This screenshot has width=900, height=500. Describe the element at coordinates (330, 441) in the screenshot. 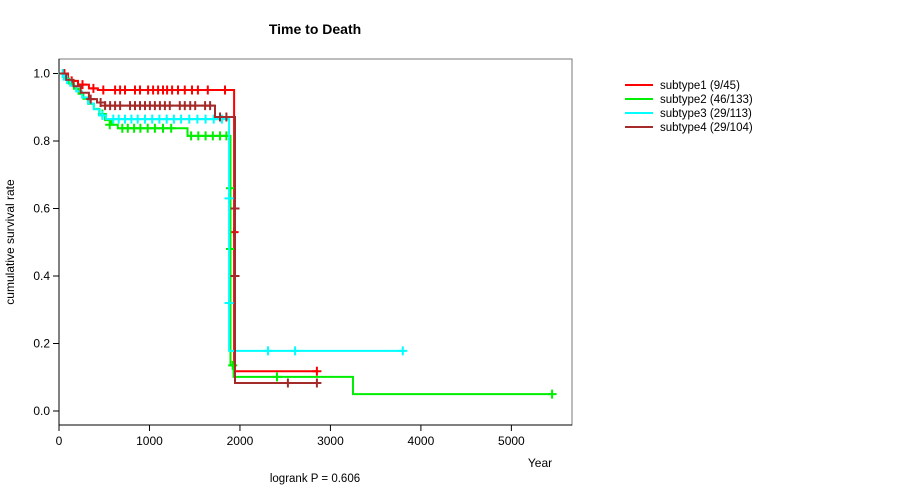

I see `x-tick-label: 3000` at that location.